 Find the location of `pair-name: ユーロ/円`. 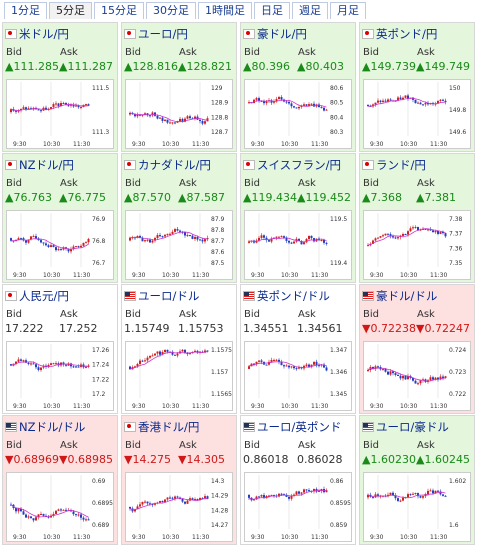

pair-name: ユーロ/円 is located at coordinates (163, 34).